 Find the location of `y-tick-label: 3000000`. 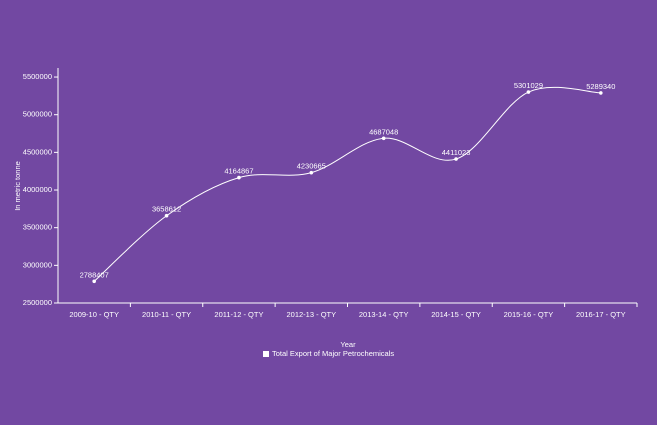

y-tick-label: 3000000 is located at coordinates (37, 264).